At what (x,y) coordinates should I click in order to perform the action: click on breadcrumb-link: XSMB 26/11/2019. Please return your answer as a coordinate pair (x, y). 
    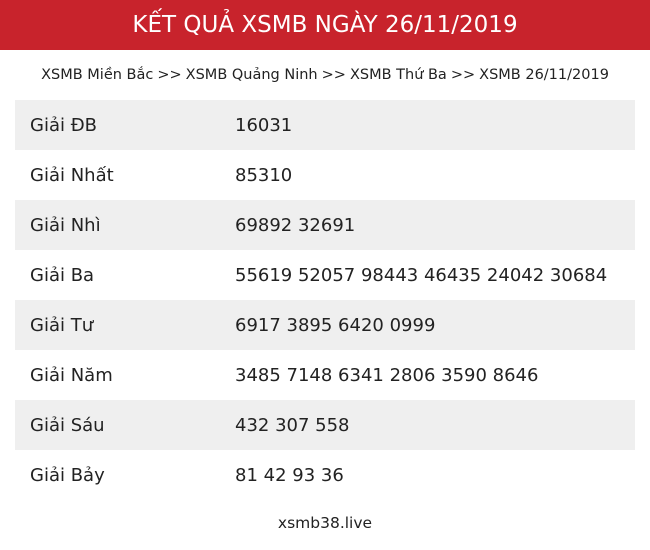
    Looking at the image, I should click on (544, 75).